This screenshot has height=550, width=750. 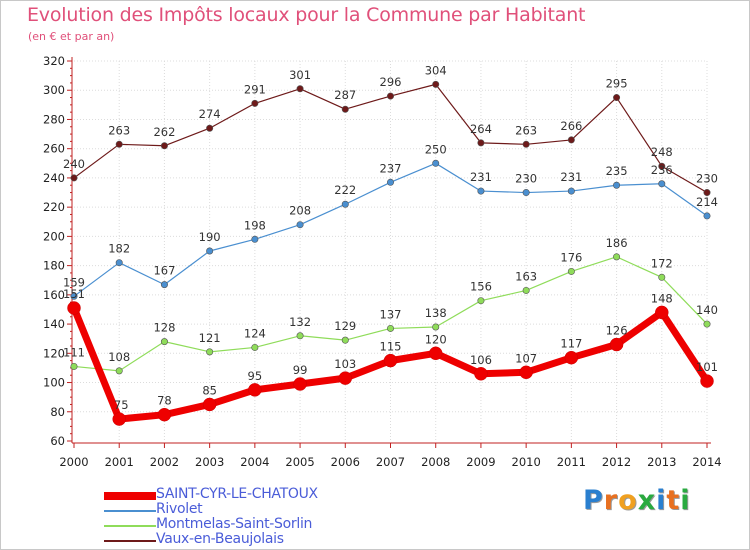 I want to click on point-saint-cyr-le-chatoux-2006, so click(x=345, y=378).